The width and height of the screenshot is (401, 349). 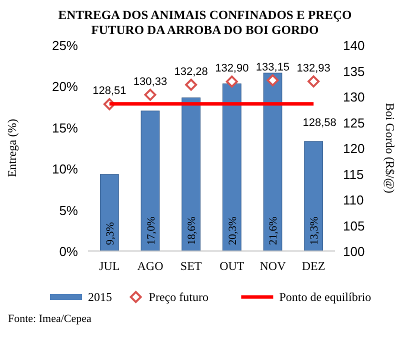 I want to click on data-label: 128,51, so click(x=109, y=91).